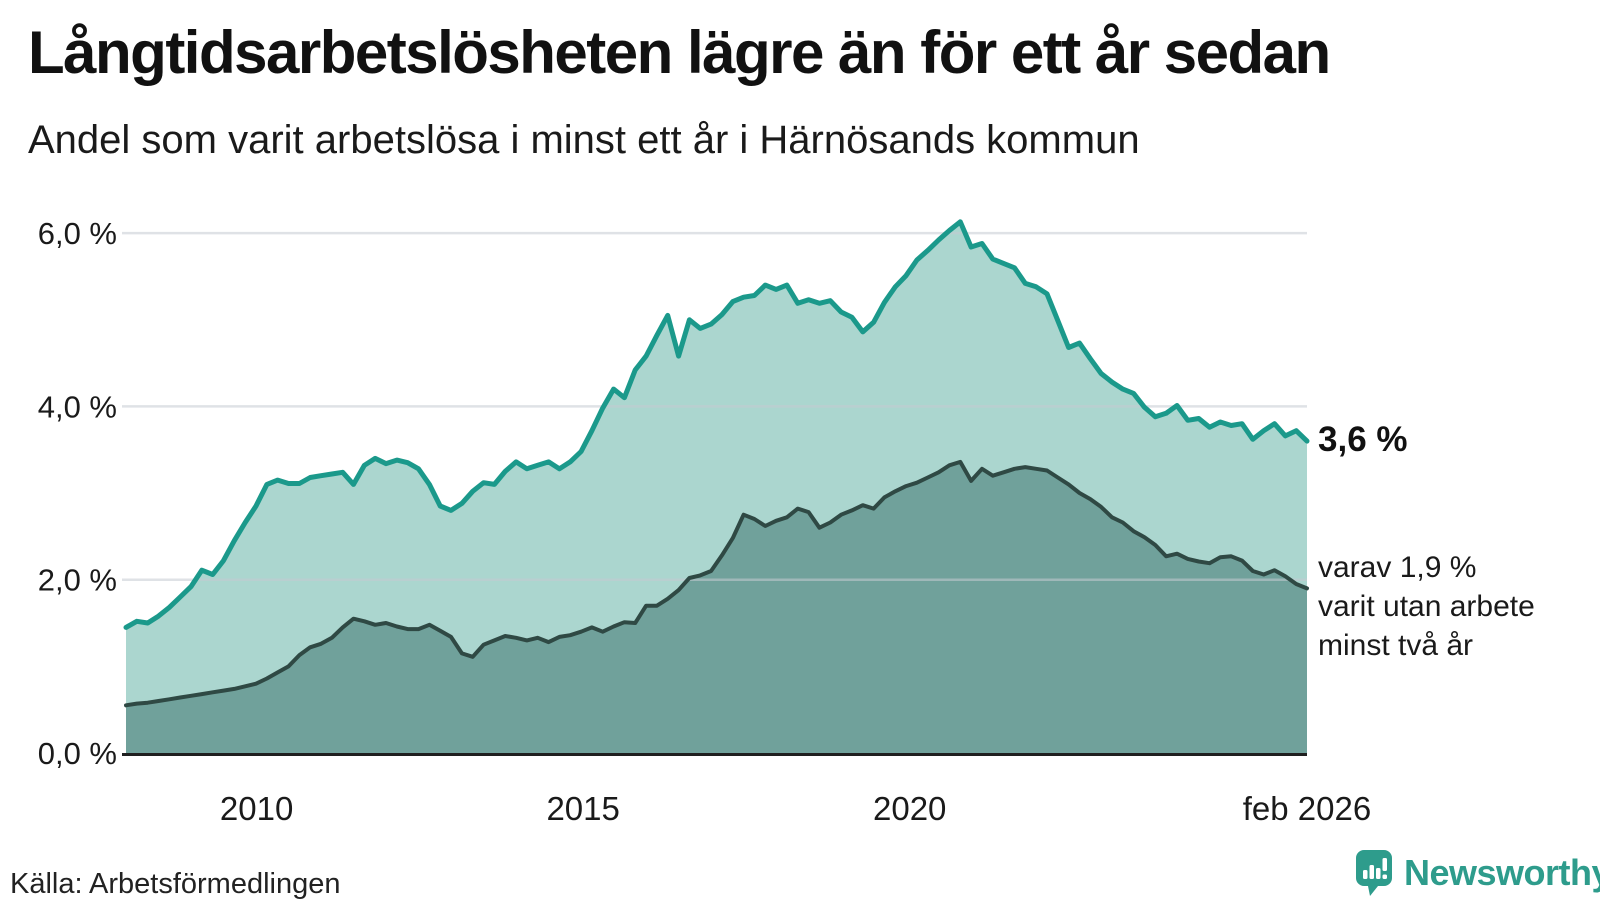 Image resolution: width=1600 pixels, height=900 pixels. I want to click on series1-end-value-label: 3,6 %, so click(1363, 439).